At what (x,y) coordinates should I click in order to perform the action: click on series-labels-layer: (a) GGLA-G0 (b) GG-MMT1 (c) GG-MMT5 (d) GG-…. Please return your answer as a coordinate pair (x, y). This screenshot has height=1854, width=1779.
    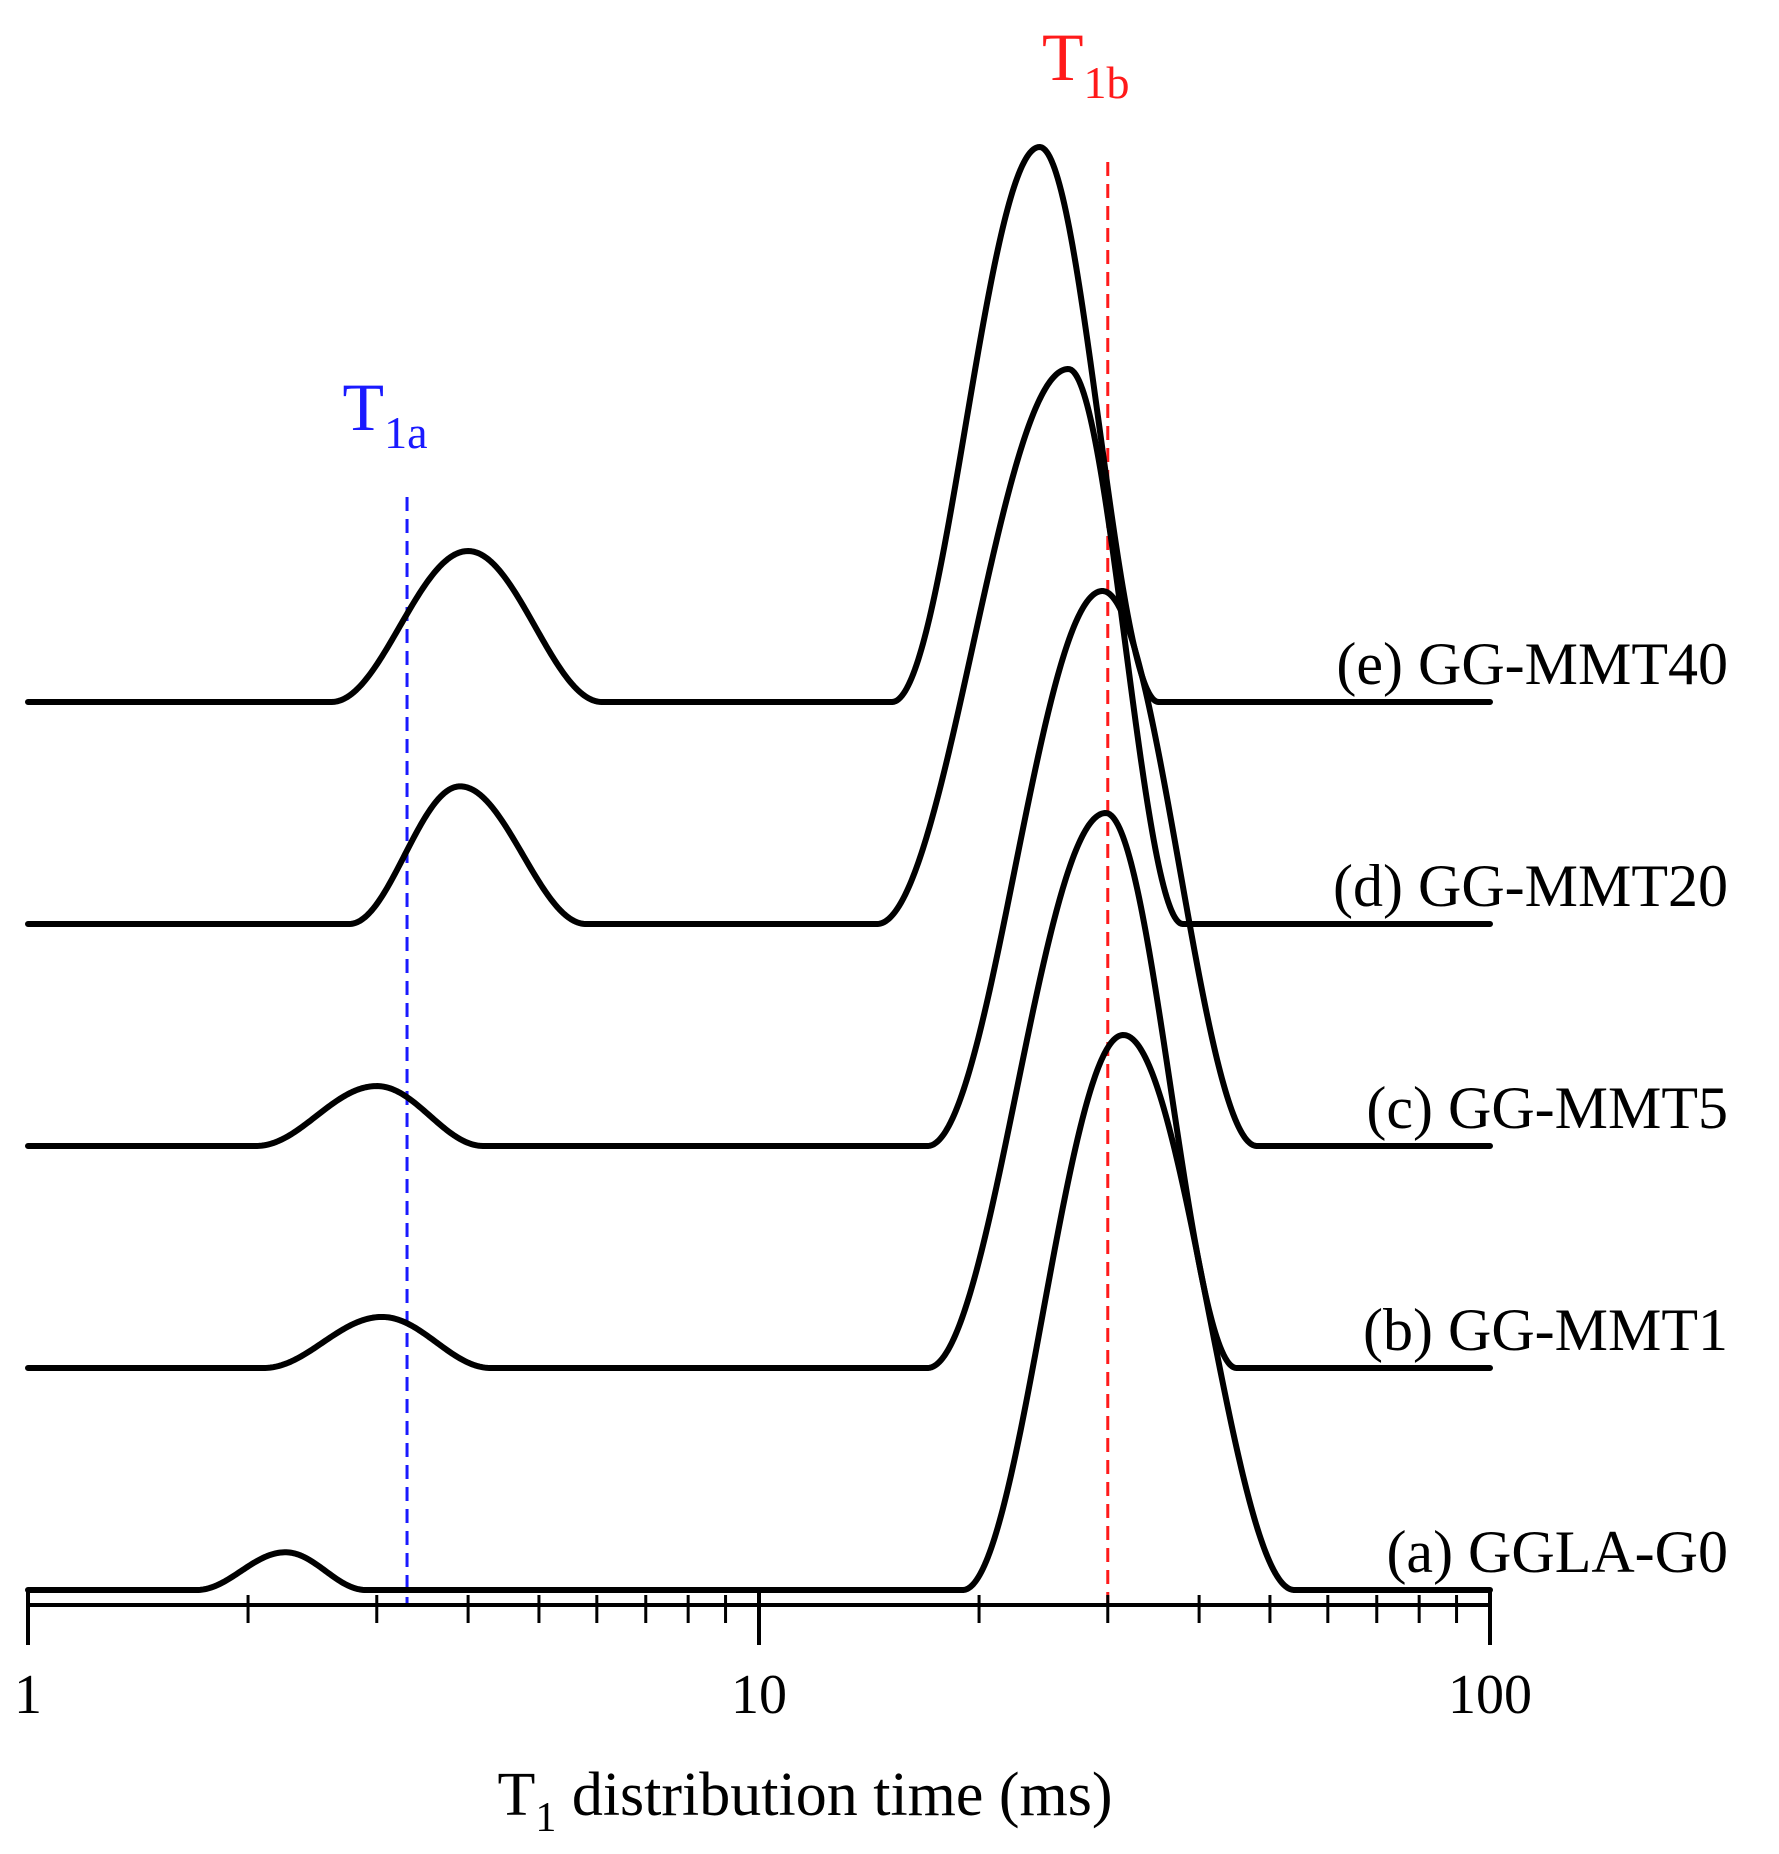
    Looking at the image, I should click on (1530, 1108).